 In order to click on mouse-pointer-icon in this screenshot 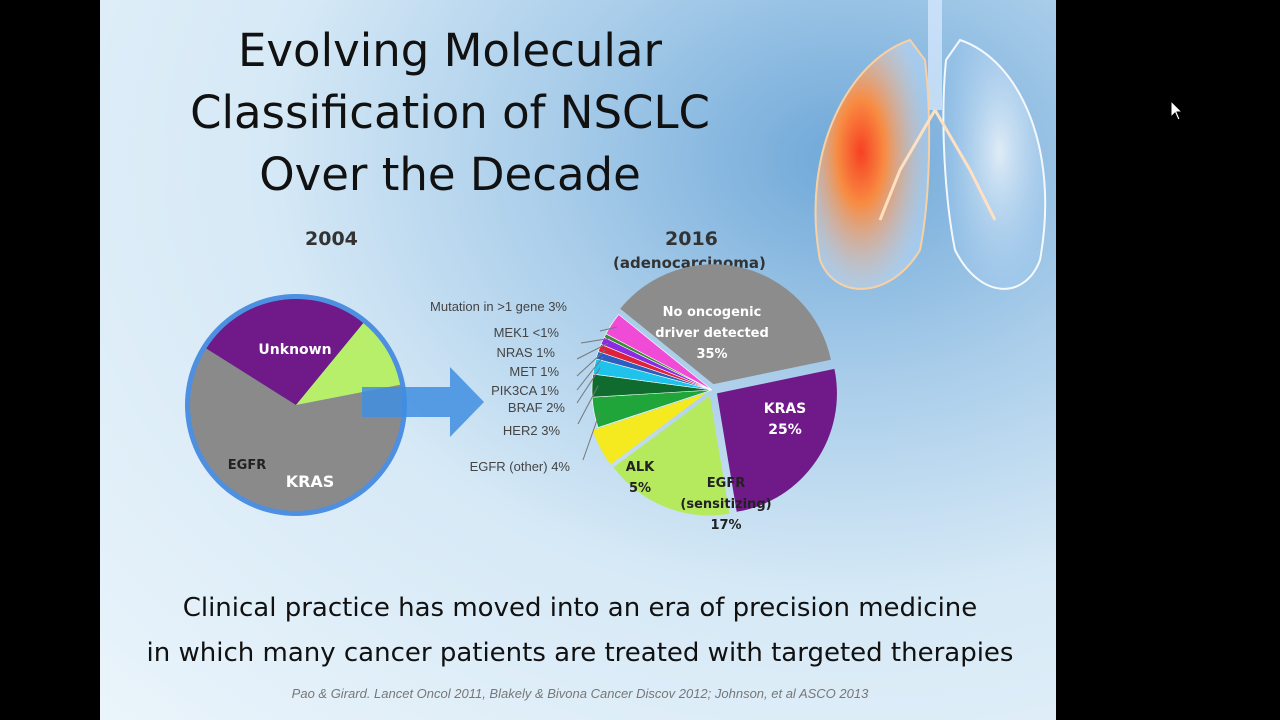, I will do `click(1177, 110)`.